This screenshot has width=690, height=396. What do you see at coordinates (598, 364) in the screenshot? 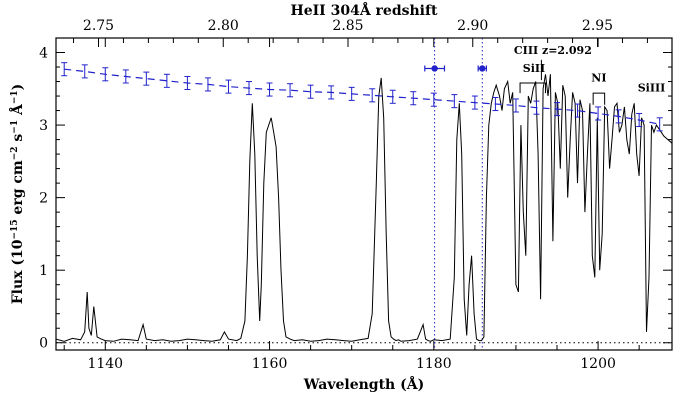
I see `x-tick-label: 1200` at bounding box center [598, 364].